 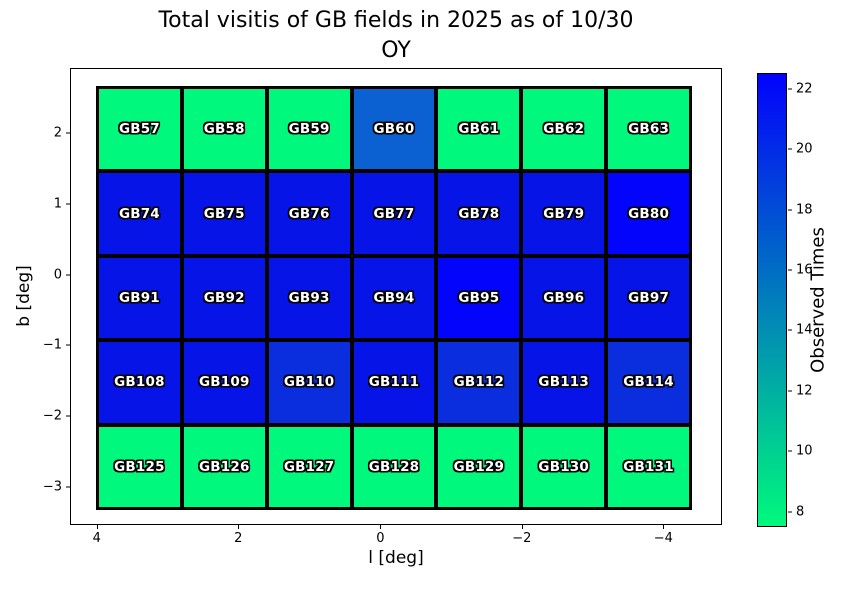 I want to click on y-tick-0-mark, so click(x=68, y=275).